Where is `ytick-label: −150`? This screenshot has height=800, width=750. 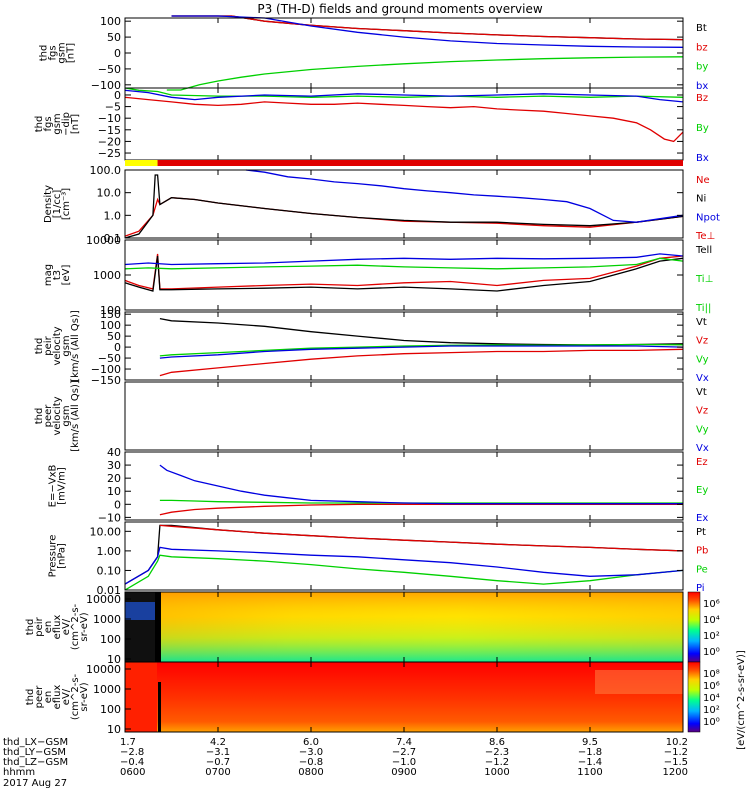 ytick-label: −150 is located at coordinates (106, 380).